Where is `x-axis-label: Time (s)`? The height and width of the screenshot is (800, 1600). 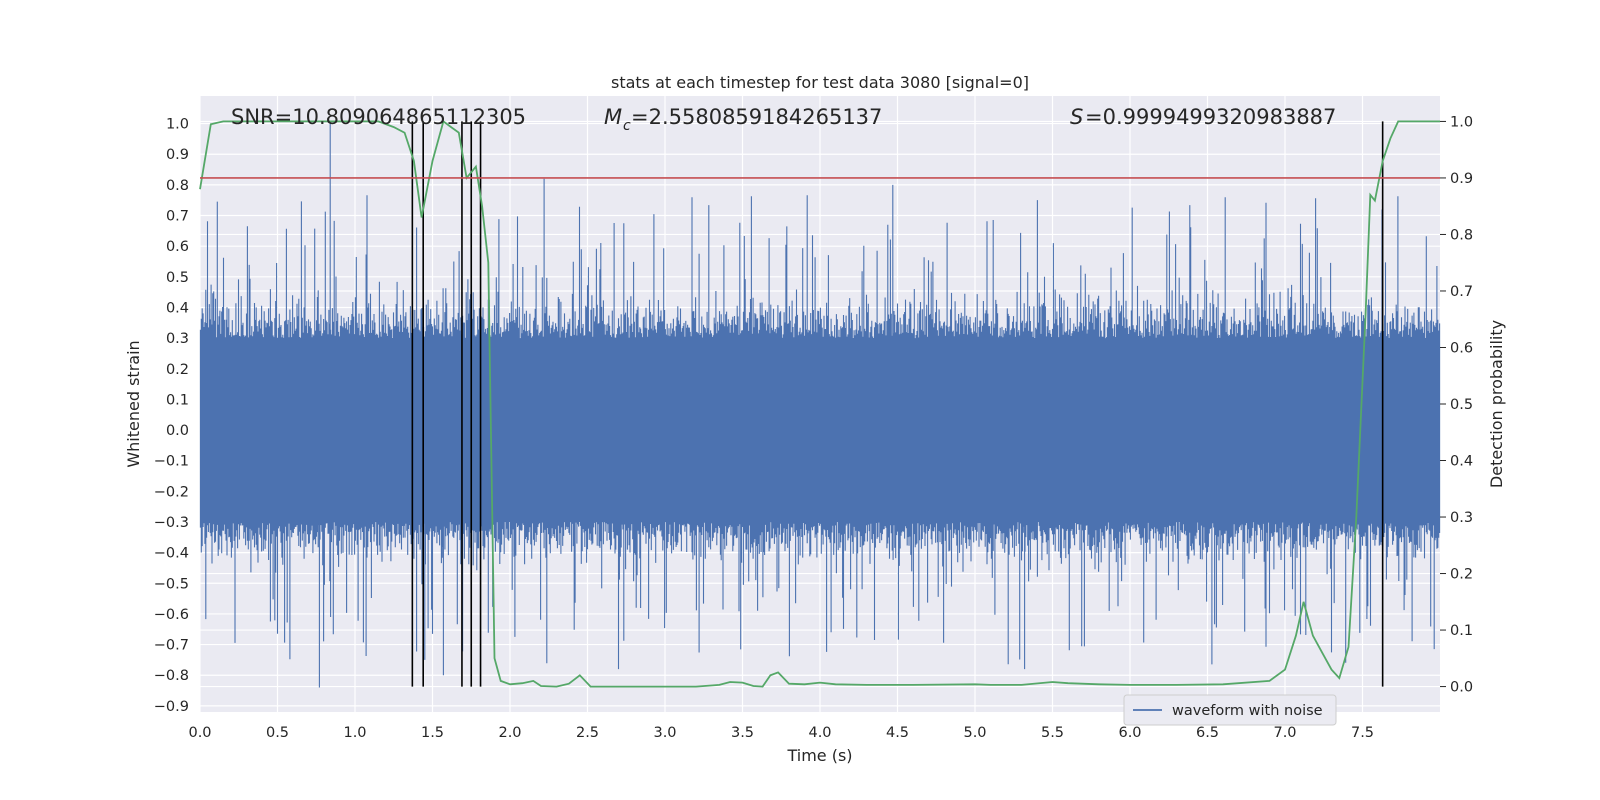 x-axis-label: Time (s) is located at coordinates (819, 755).